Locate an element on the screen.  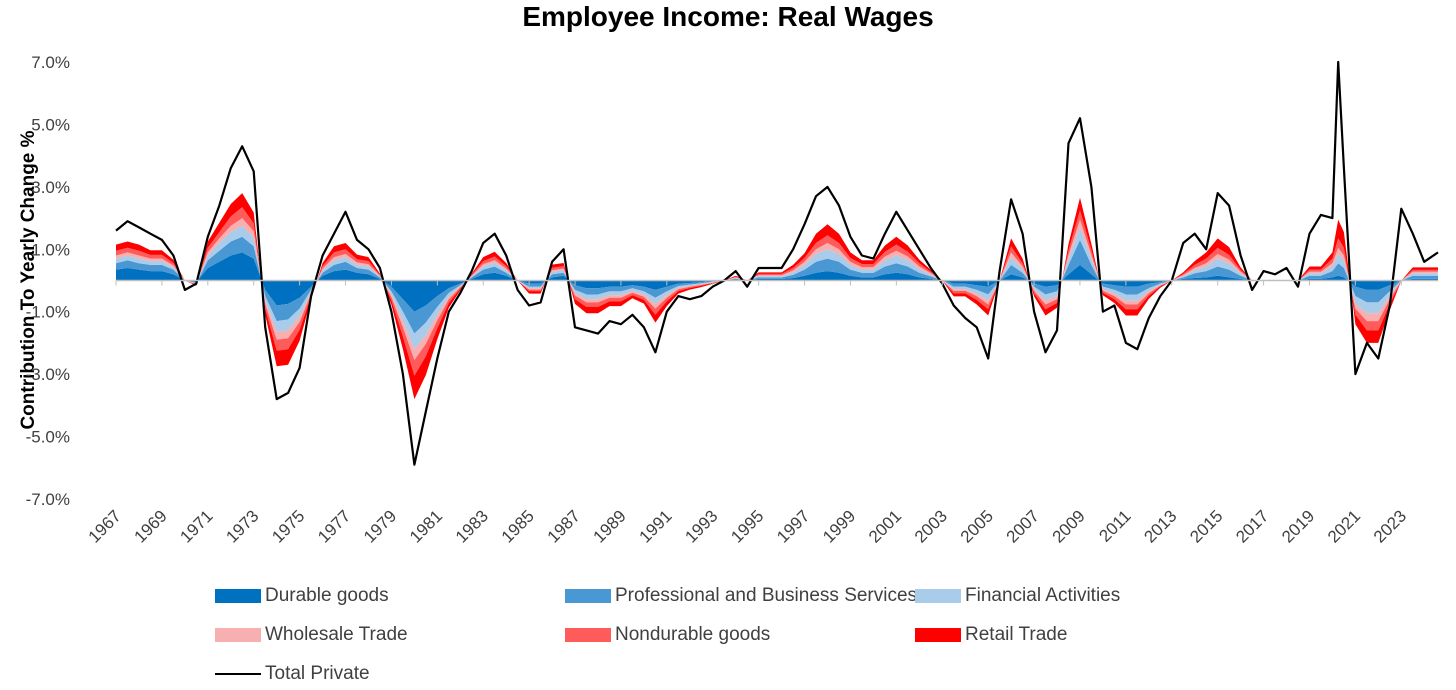
y-tick-label: -1.0% is located at coordinates (48, 312).